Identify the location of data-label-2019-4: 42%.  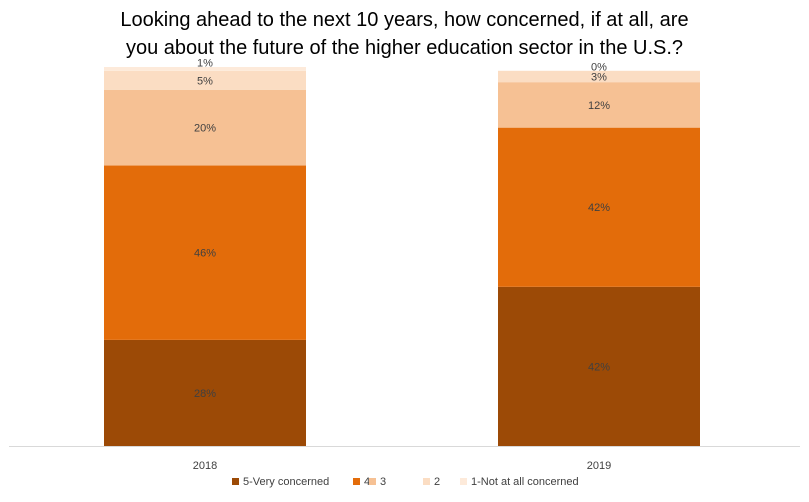
(599, 208).